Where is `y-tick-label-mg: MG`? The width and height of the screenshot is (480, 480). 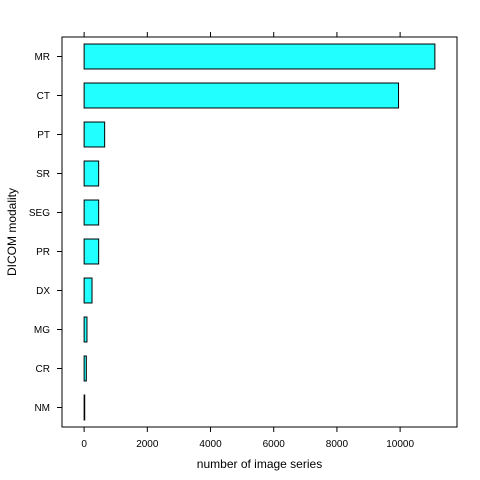
y-tick-label-mg: MG is located at coordinates (42, 330).